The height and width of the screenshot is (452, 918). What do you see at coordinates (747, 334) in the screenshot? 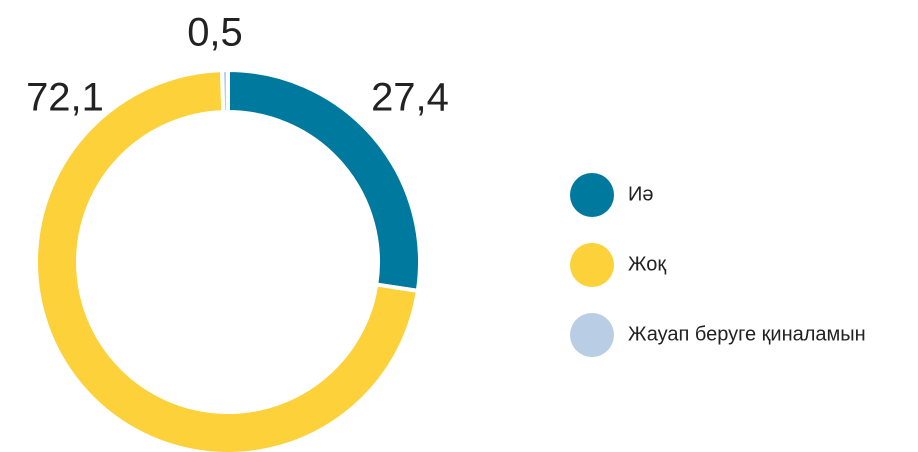
I see `legend-label: Жауап беруге қиналамын` at bounding box center [747, 334].